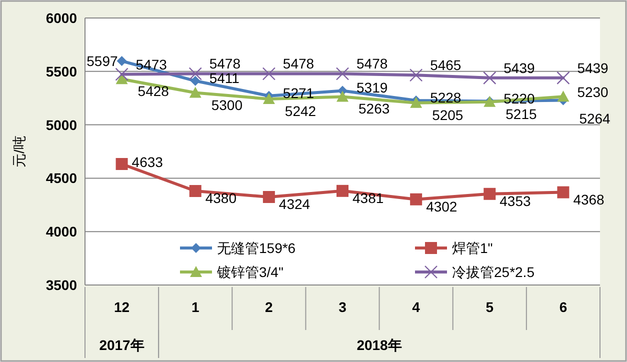  I want to click on data-label: 5319, so click(372, 88).